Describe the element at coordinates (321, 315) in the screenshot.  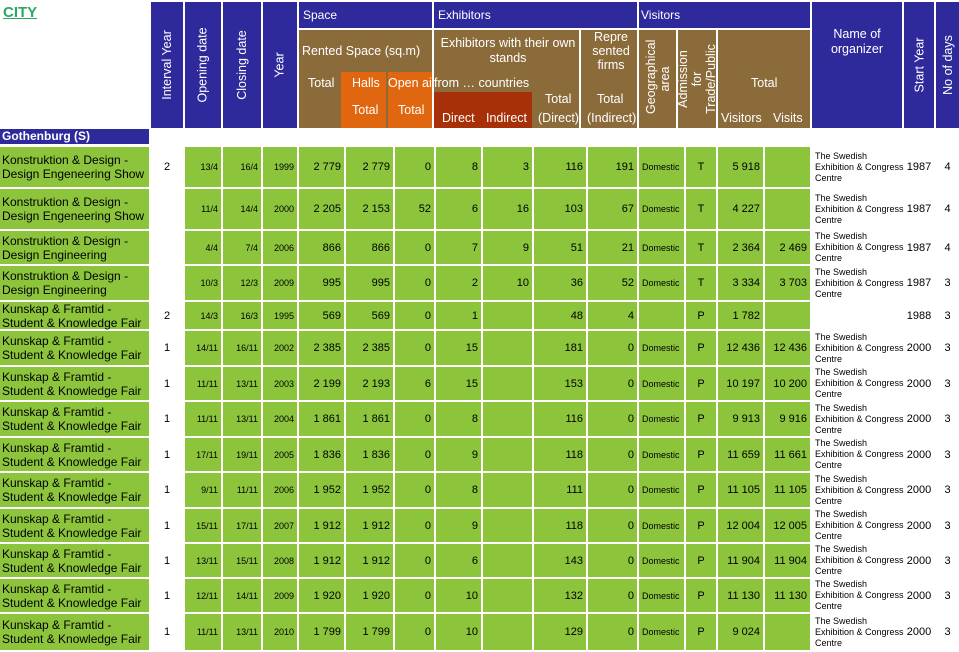
I see `cell-total: 569` at that location.